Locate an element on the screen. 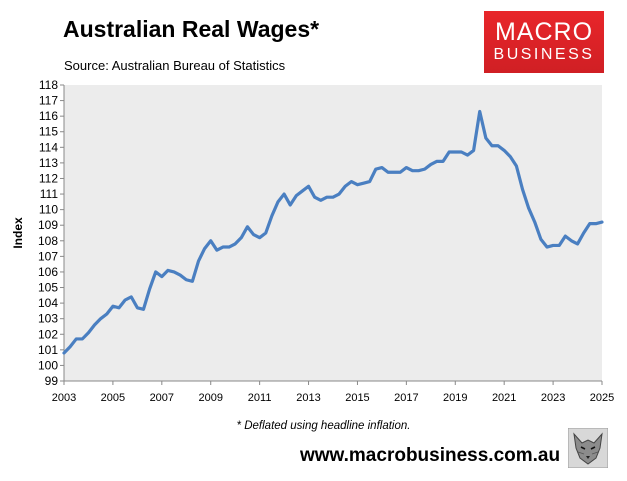  y-tick-label: 102 is located at coordinates (48, 334).